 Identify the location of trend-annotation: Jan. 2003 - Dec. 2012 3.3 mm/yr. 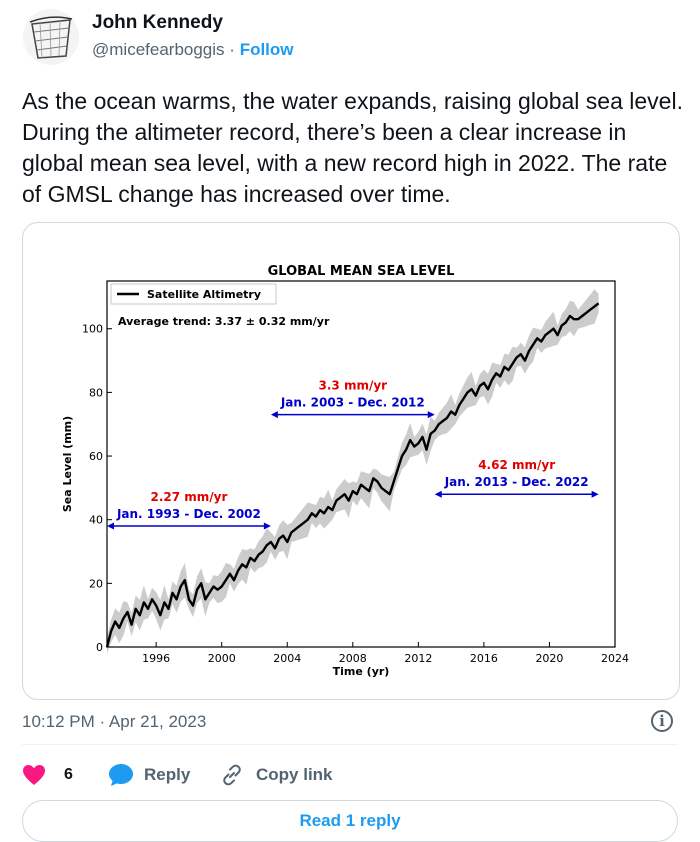
(352, 399).